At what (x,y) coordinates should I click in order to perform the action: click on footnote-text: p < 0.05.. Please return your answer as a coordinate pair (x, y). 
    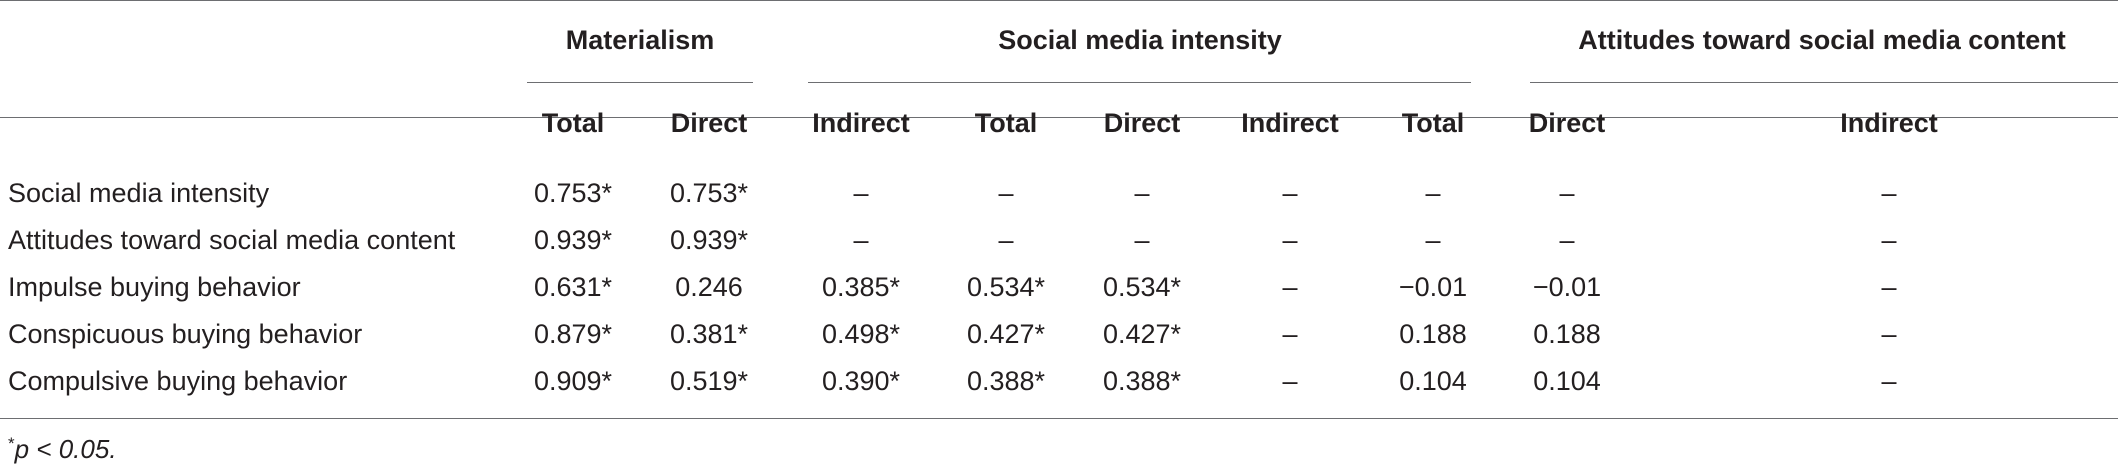
    Looking at the image, I should click on (65, 449).